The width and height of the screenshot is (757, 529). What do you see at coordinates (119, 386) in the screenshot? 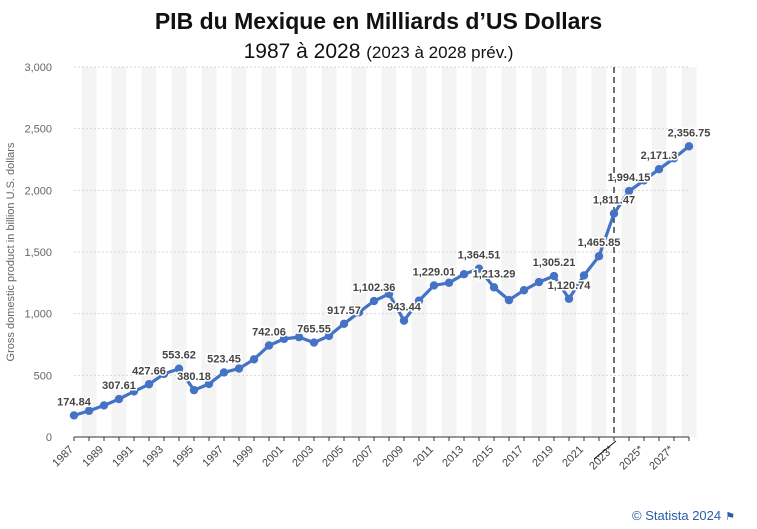
I see `data-label: 307.61` at bounding box center [119, 386].